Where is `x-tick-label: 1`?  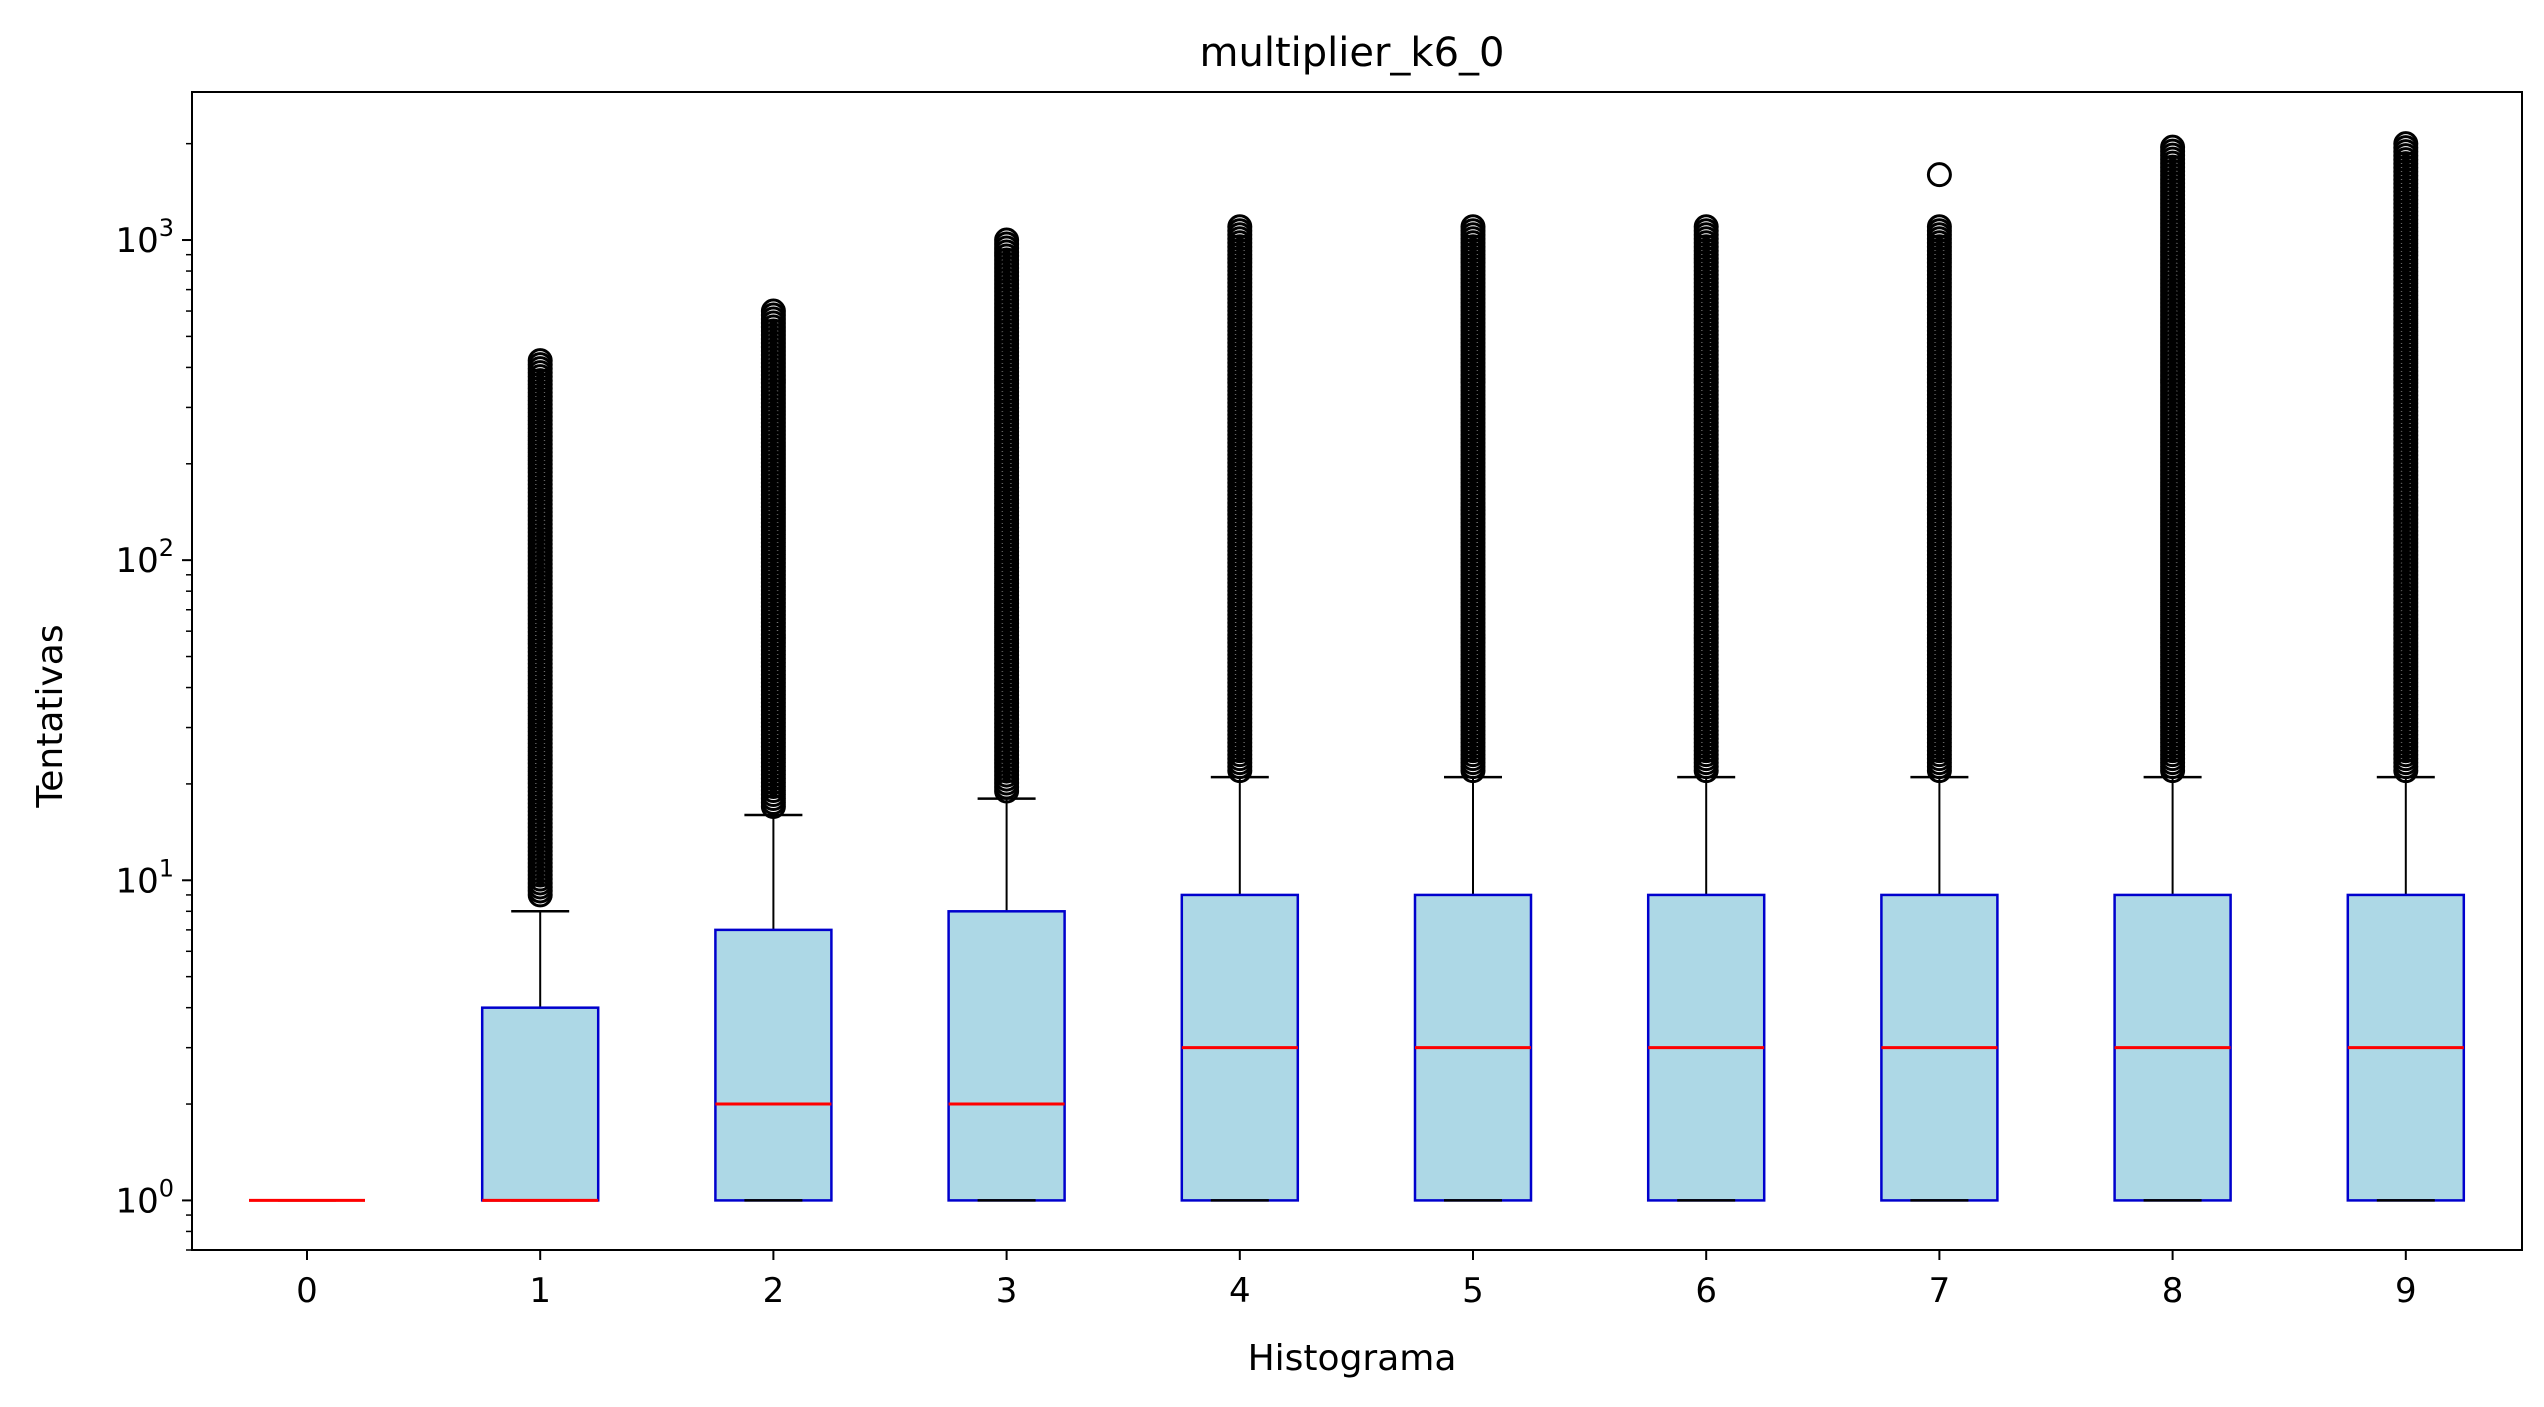 x-tick-label: 1 is located at coordinates (540, 1291).